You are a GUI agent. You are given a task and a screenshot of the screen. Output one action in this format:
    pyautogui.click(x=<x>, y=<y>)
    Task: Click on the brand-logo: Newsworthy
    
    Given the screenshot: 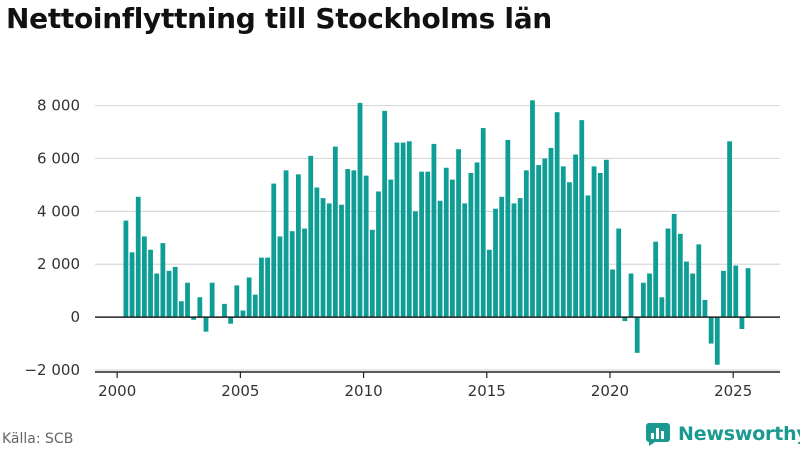 What is the action you would take?
    pyautogui.click(x=722, y=434)
    